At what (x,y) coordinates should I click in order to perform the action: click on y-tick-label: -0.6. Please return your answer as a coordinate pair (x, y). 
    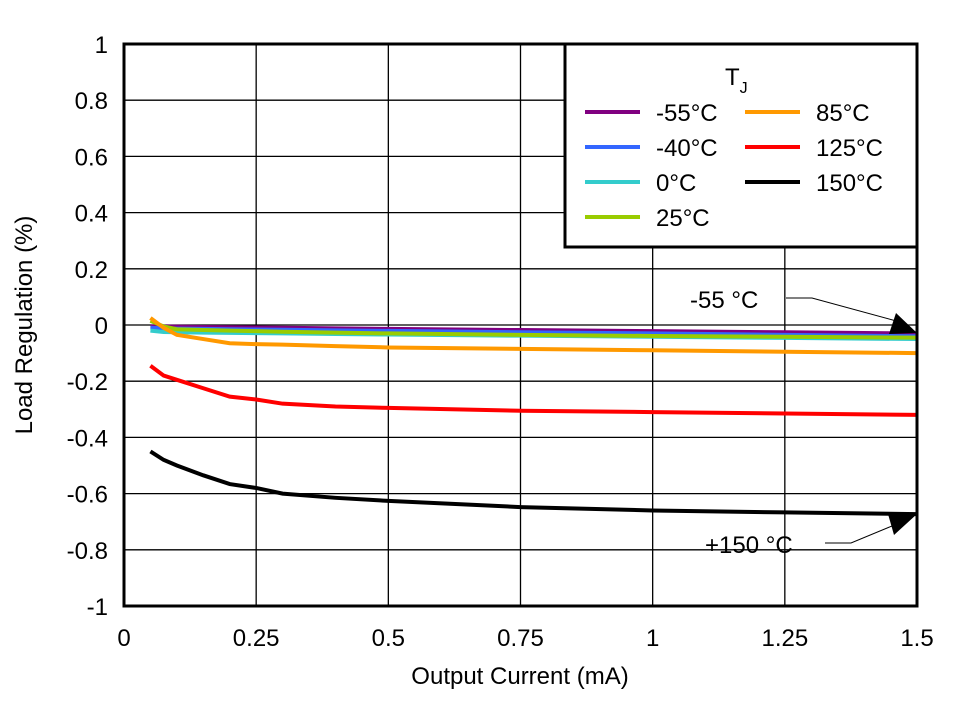
    Looking at the image, I should click on (87, 495).